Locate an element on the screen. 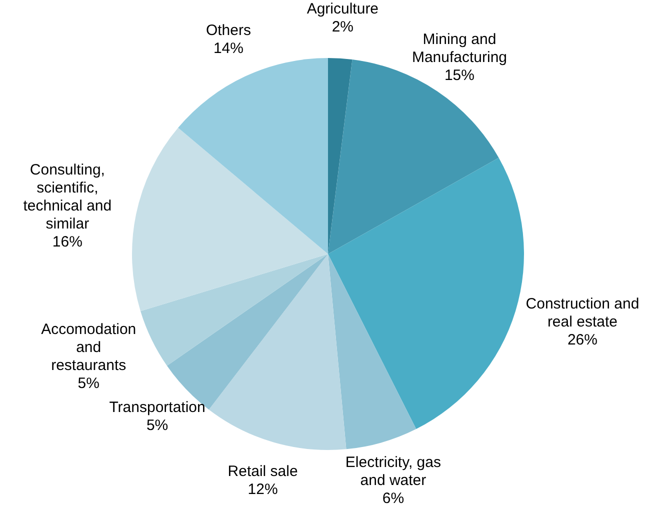 This screenshot has width=668, height=512. slice-label: Mining and Manufacturing is located at coordinates (460, 48).